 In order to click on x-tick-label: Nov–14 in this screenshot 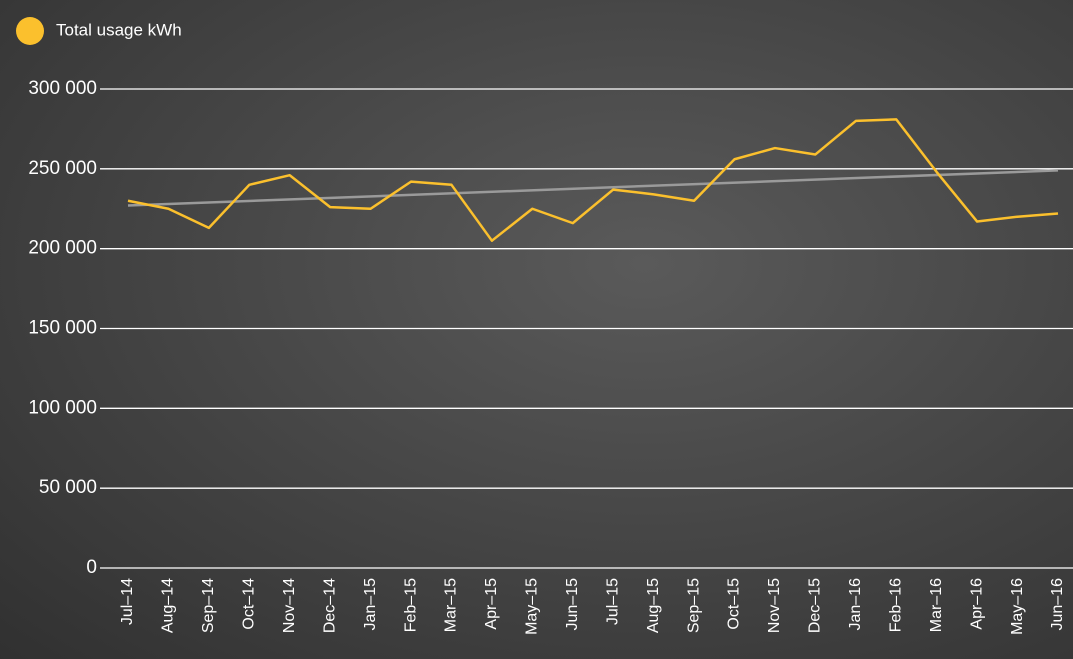, I will do `click(289, 605)`.